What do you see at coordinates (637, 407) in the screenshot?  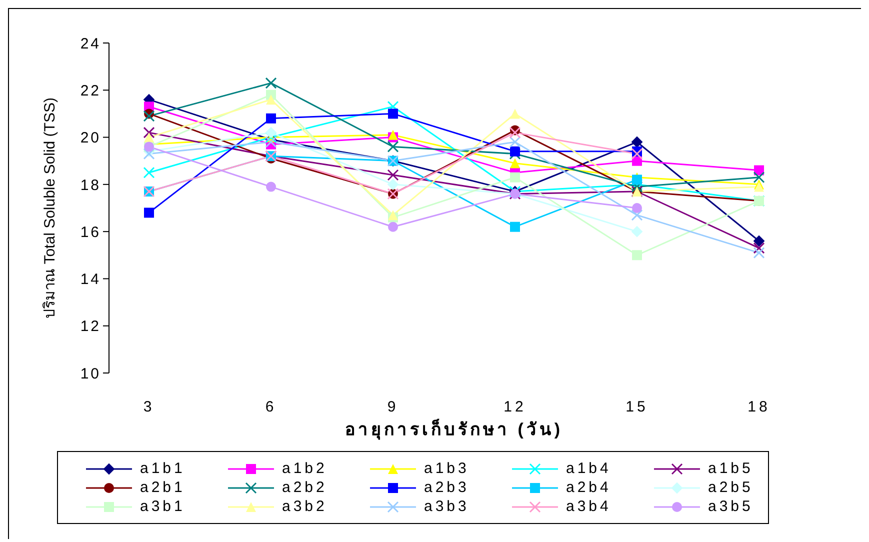 I see `x-tick-label: 15` at bounding box center [637, 407].